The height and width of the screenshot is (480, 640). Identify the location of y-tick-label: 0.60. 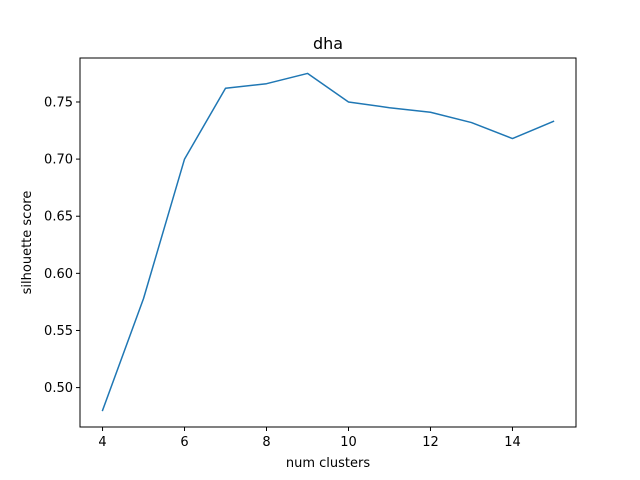
(58, 274).